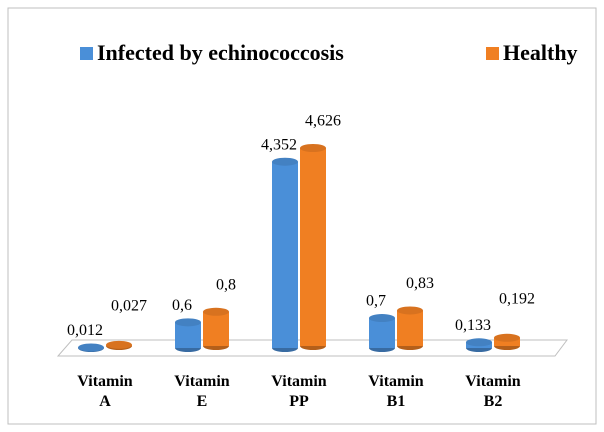 The image size is (604, 432). I want to click on value-label: 0,7, so click(376, 301).